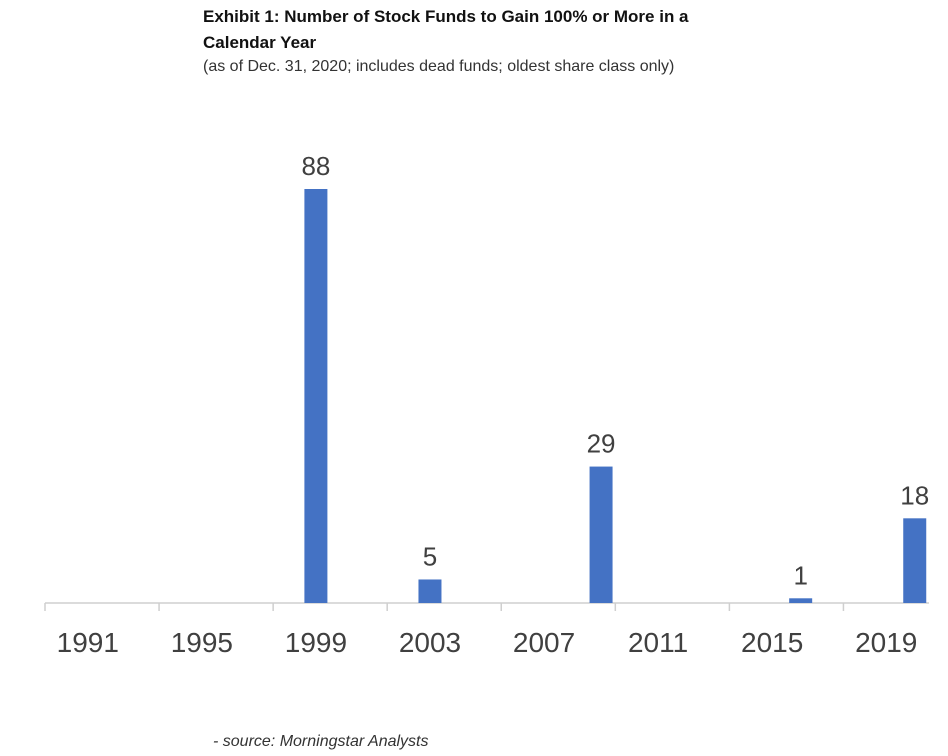  What do you see at coordinates (601, 444) in the screenshot?
I see `bar-value-label: 29` at bounding box center [601, 444].